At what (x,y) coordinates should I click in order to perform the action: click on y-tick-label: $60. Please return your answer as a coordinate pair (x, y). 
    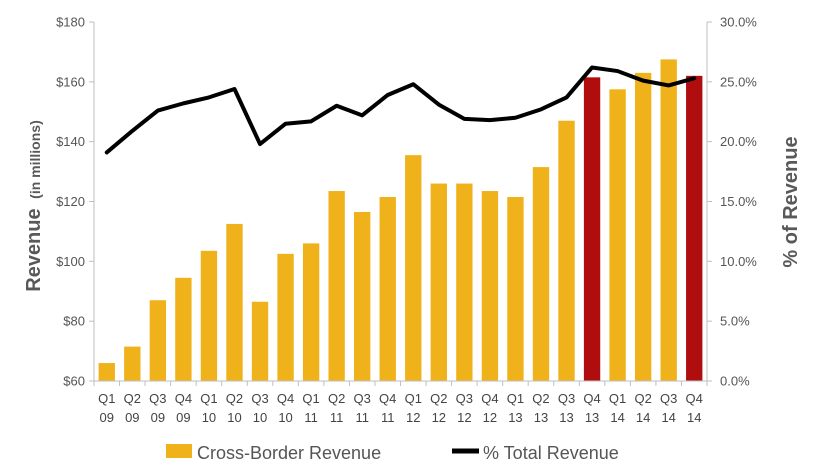
    Looking at the image, I should click on (74, 381).